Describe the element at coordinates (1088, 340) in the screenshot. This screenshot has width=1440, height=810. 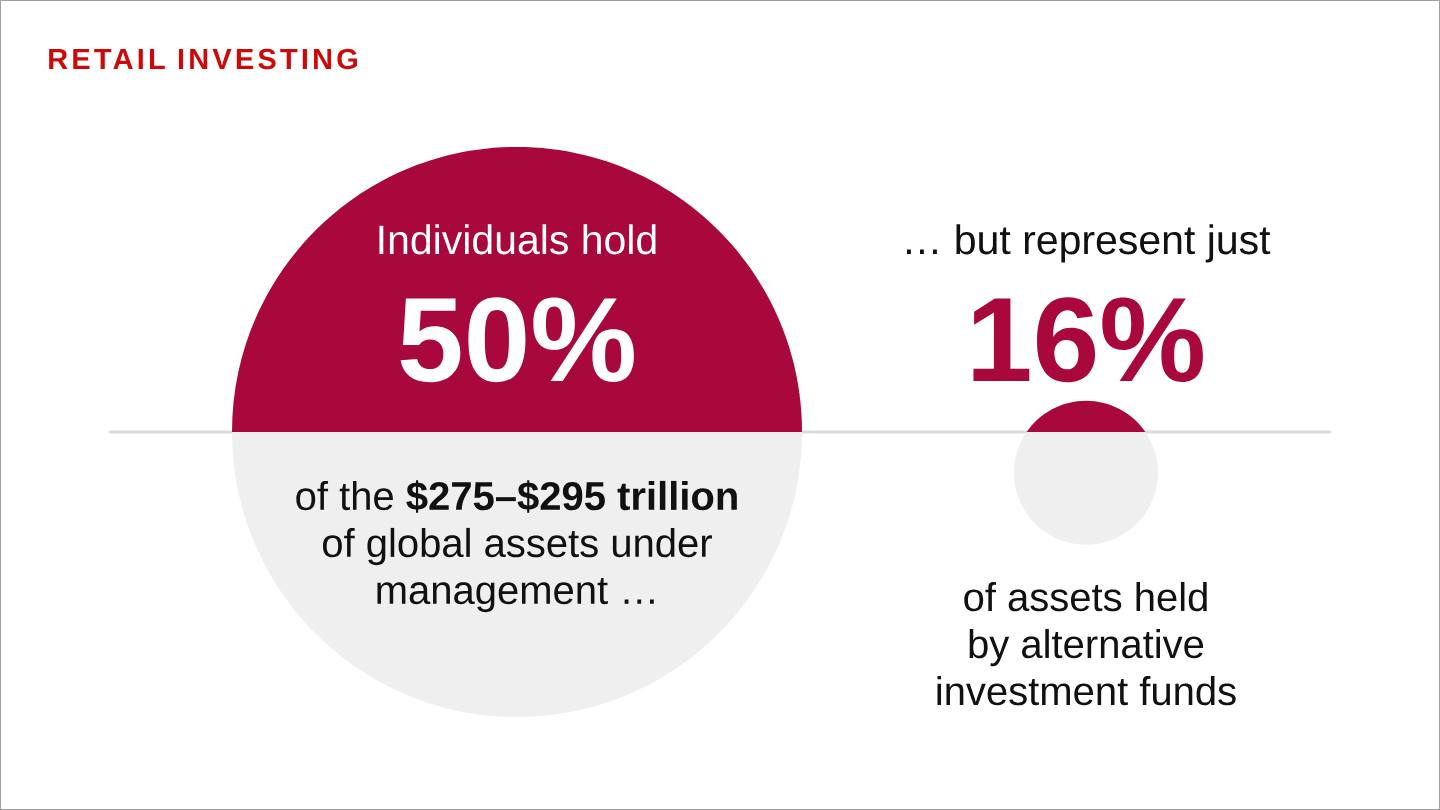
I see `data-label: 16%` at that location.